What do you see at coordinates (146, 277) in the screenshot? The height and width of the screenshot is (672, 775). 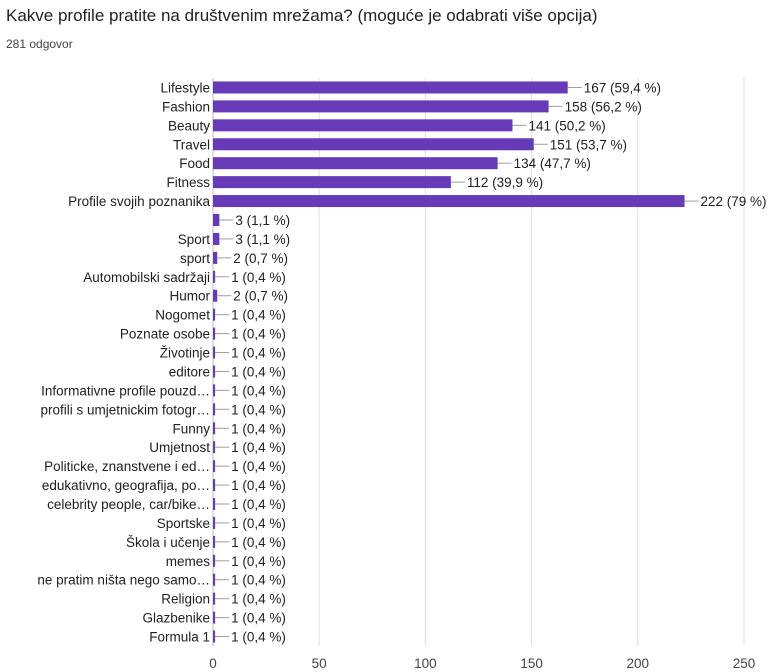 I see `category-label: Automobilski sadržaji` at bounding box center [146, 277].